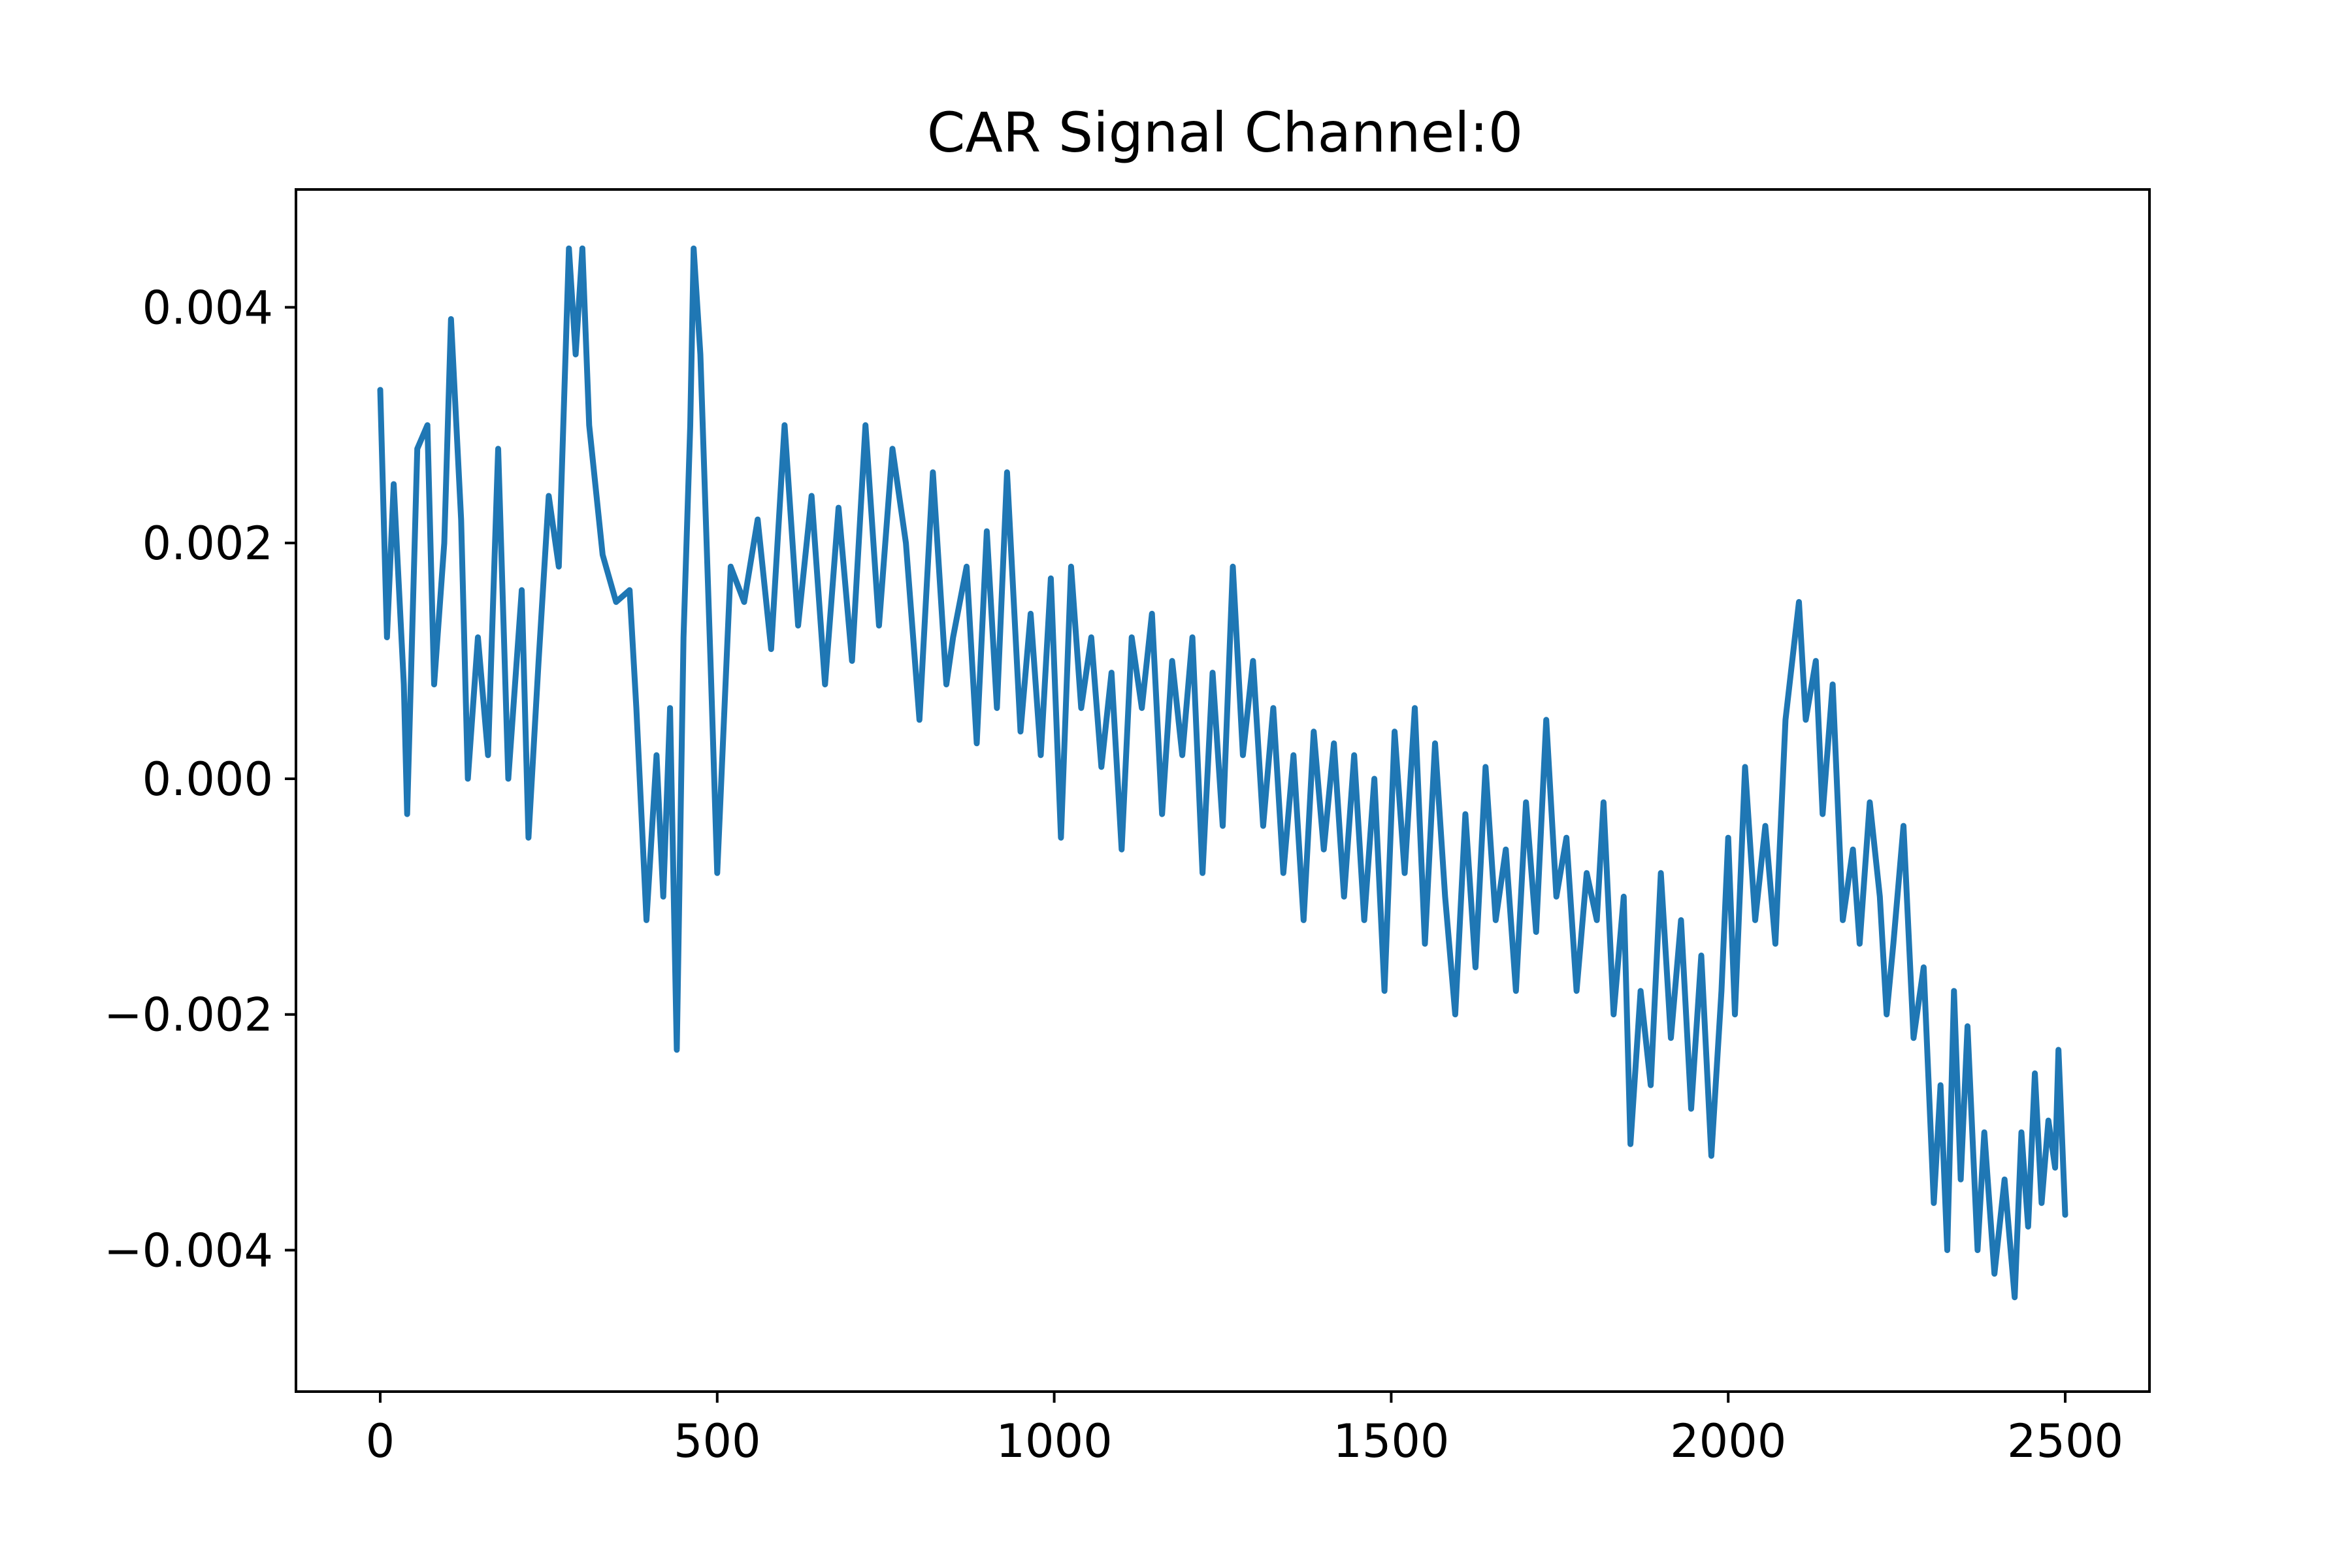  What do you see at coordinates (1054, 1441) in the screenshot?
I see `x-tick-label: 1000` at bounding box center [1054, 1441].